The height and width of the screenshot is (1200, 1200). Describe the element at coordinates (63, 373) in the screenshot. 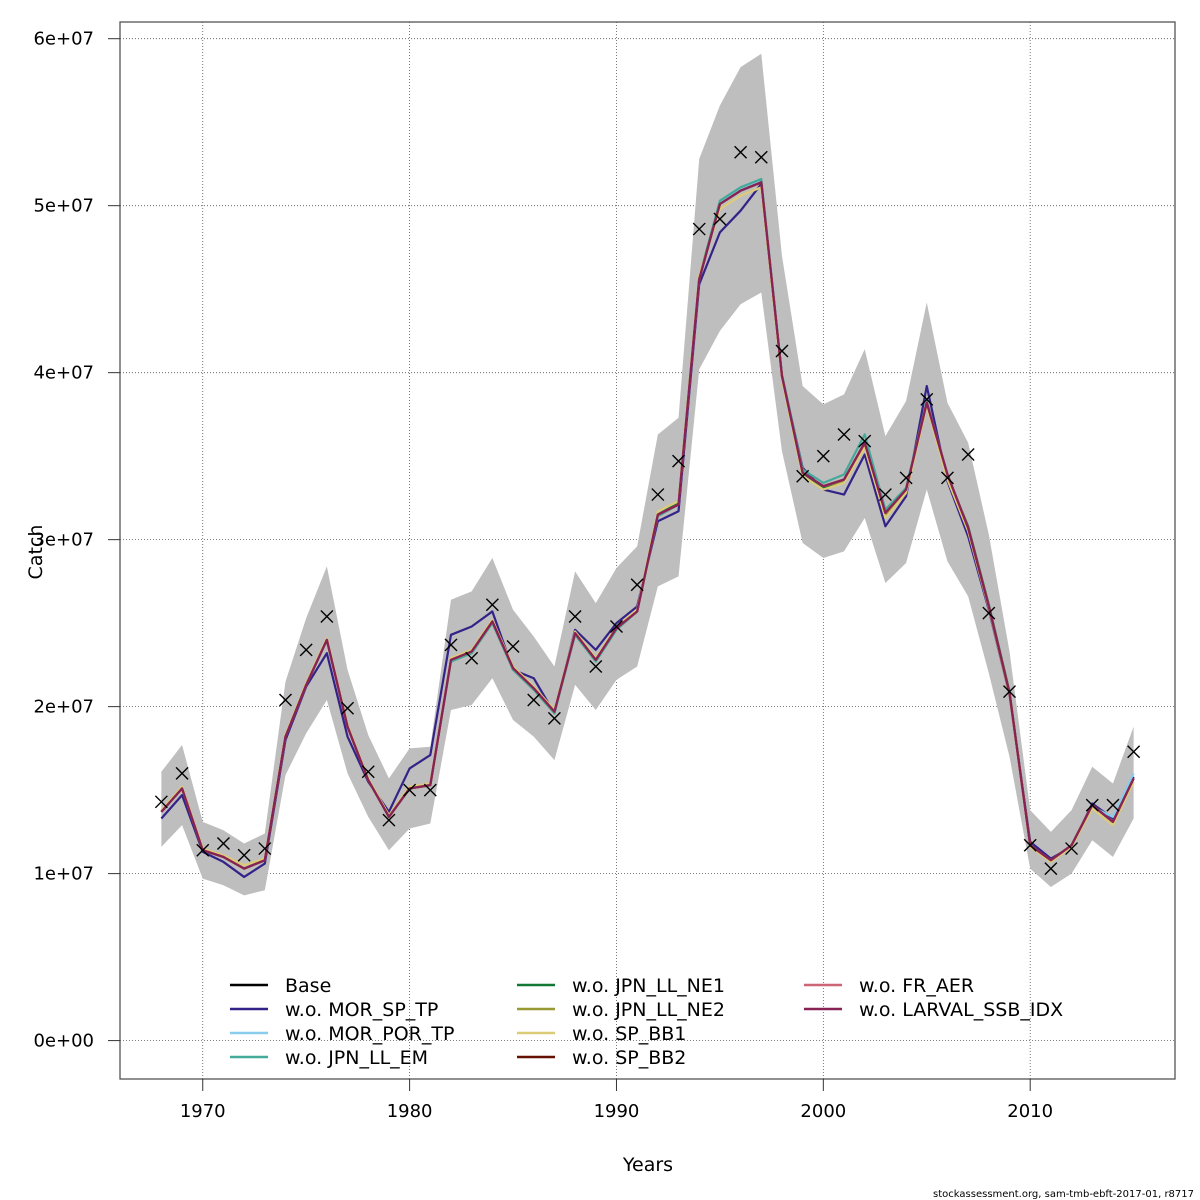

I see `y-tick-label: 4e+07` at that location.